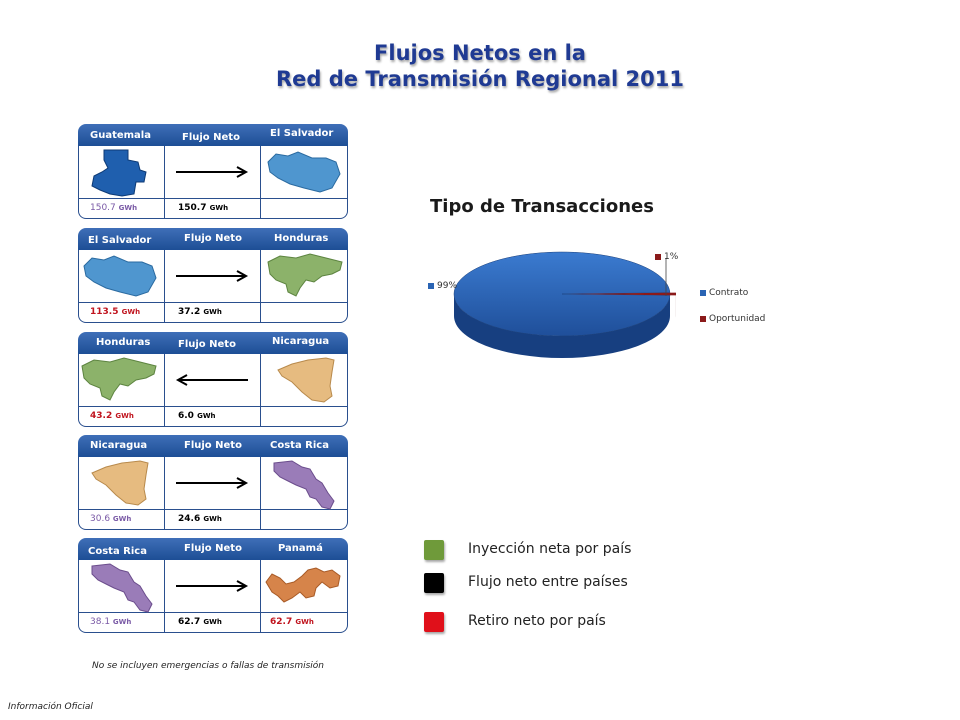 Image resolution: width=960 pixels, height=720 pixels. Describe the element at coordinates (123, 342) in the screenshot. I see `from-country-label: Honduras` at that location.